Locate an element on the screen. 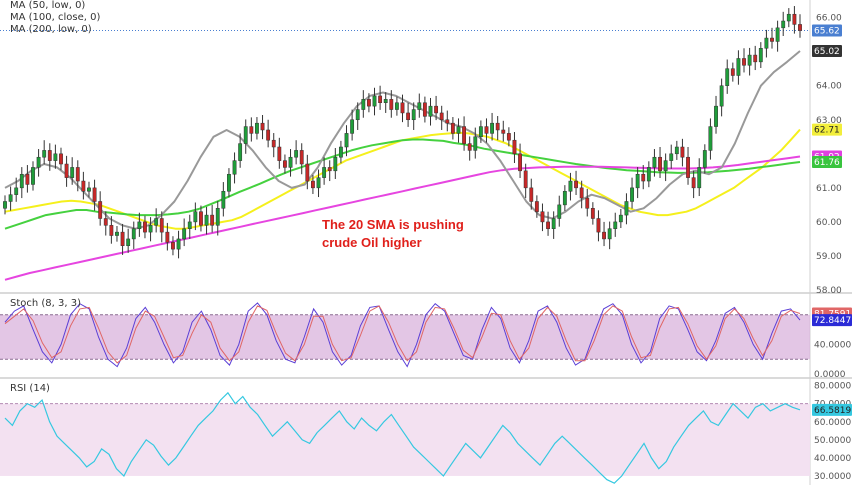  legend-ma200: MA (200, low, 0) is located at coordinates (51, 29).